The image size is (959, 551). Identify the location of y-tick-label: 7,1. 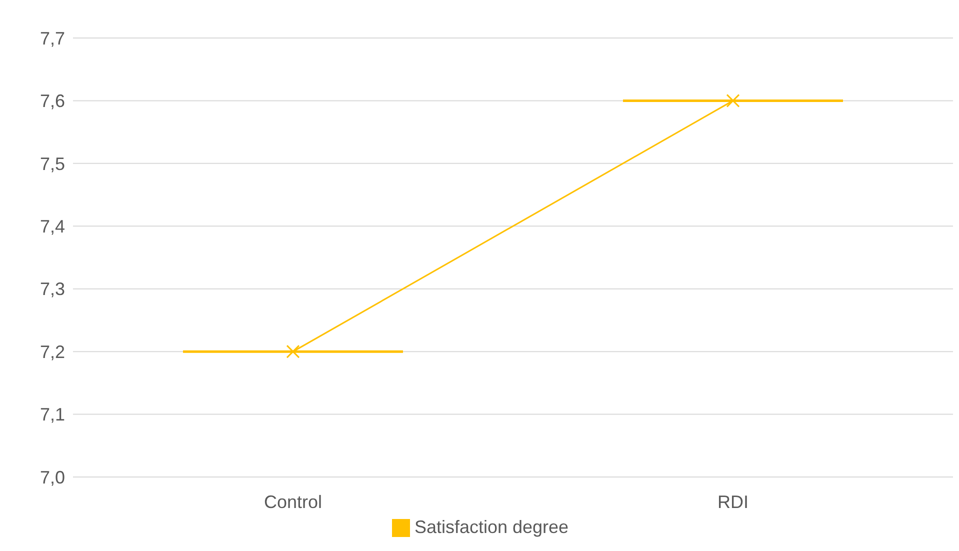
(52, 414).